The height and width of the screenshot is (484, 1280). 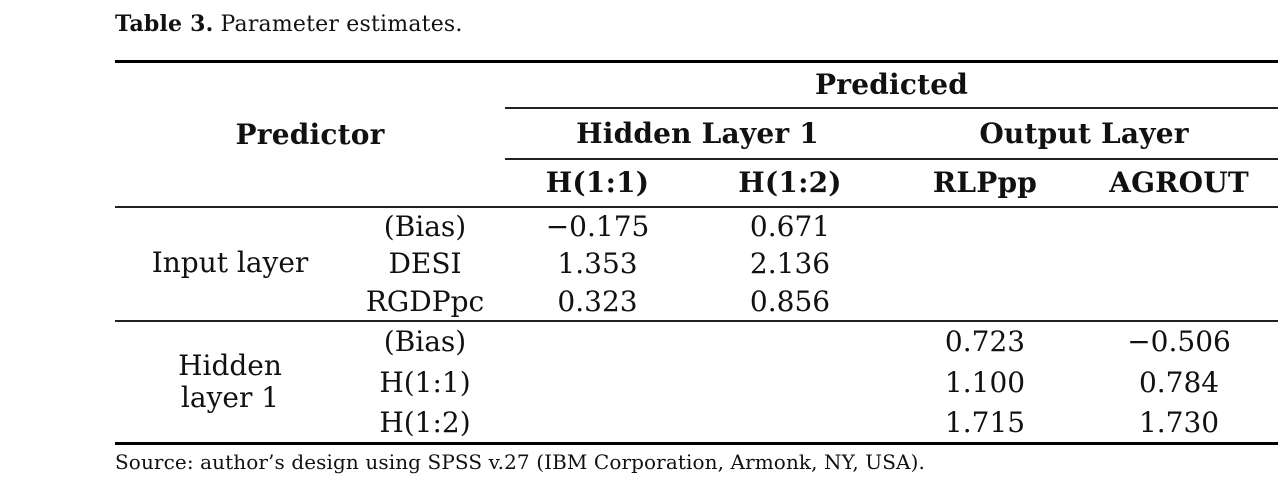 I want to click on table-row: H(1:1) 1.100 0.784, so click(x=696, y=382).